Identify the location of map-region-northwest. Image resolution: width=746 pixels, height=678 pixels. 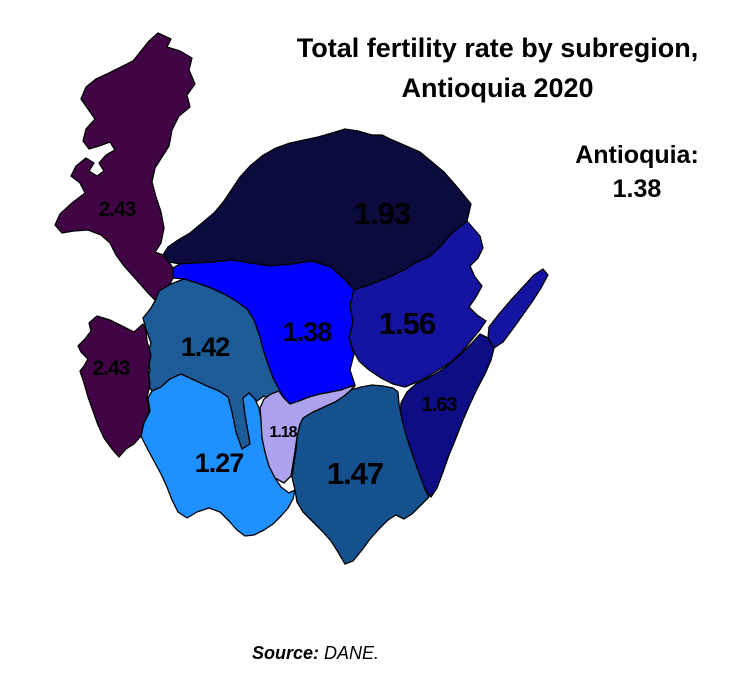
(125, 168).